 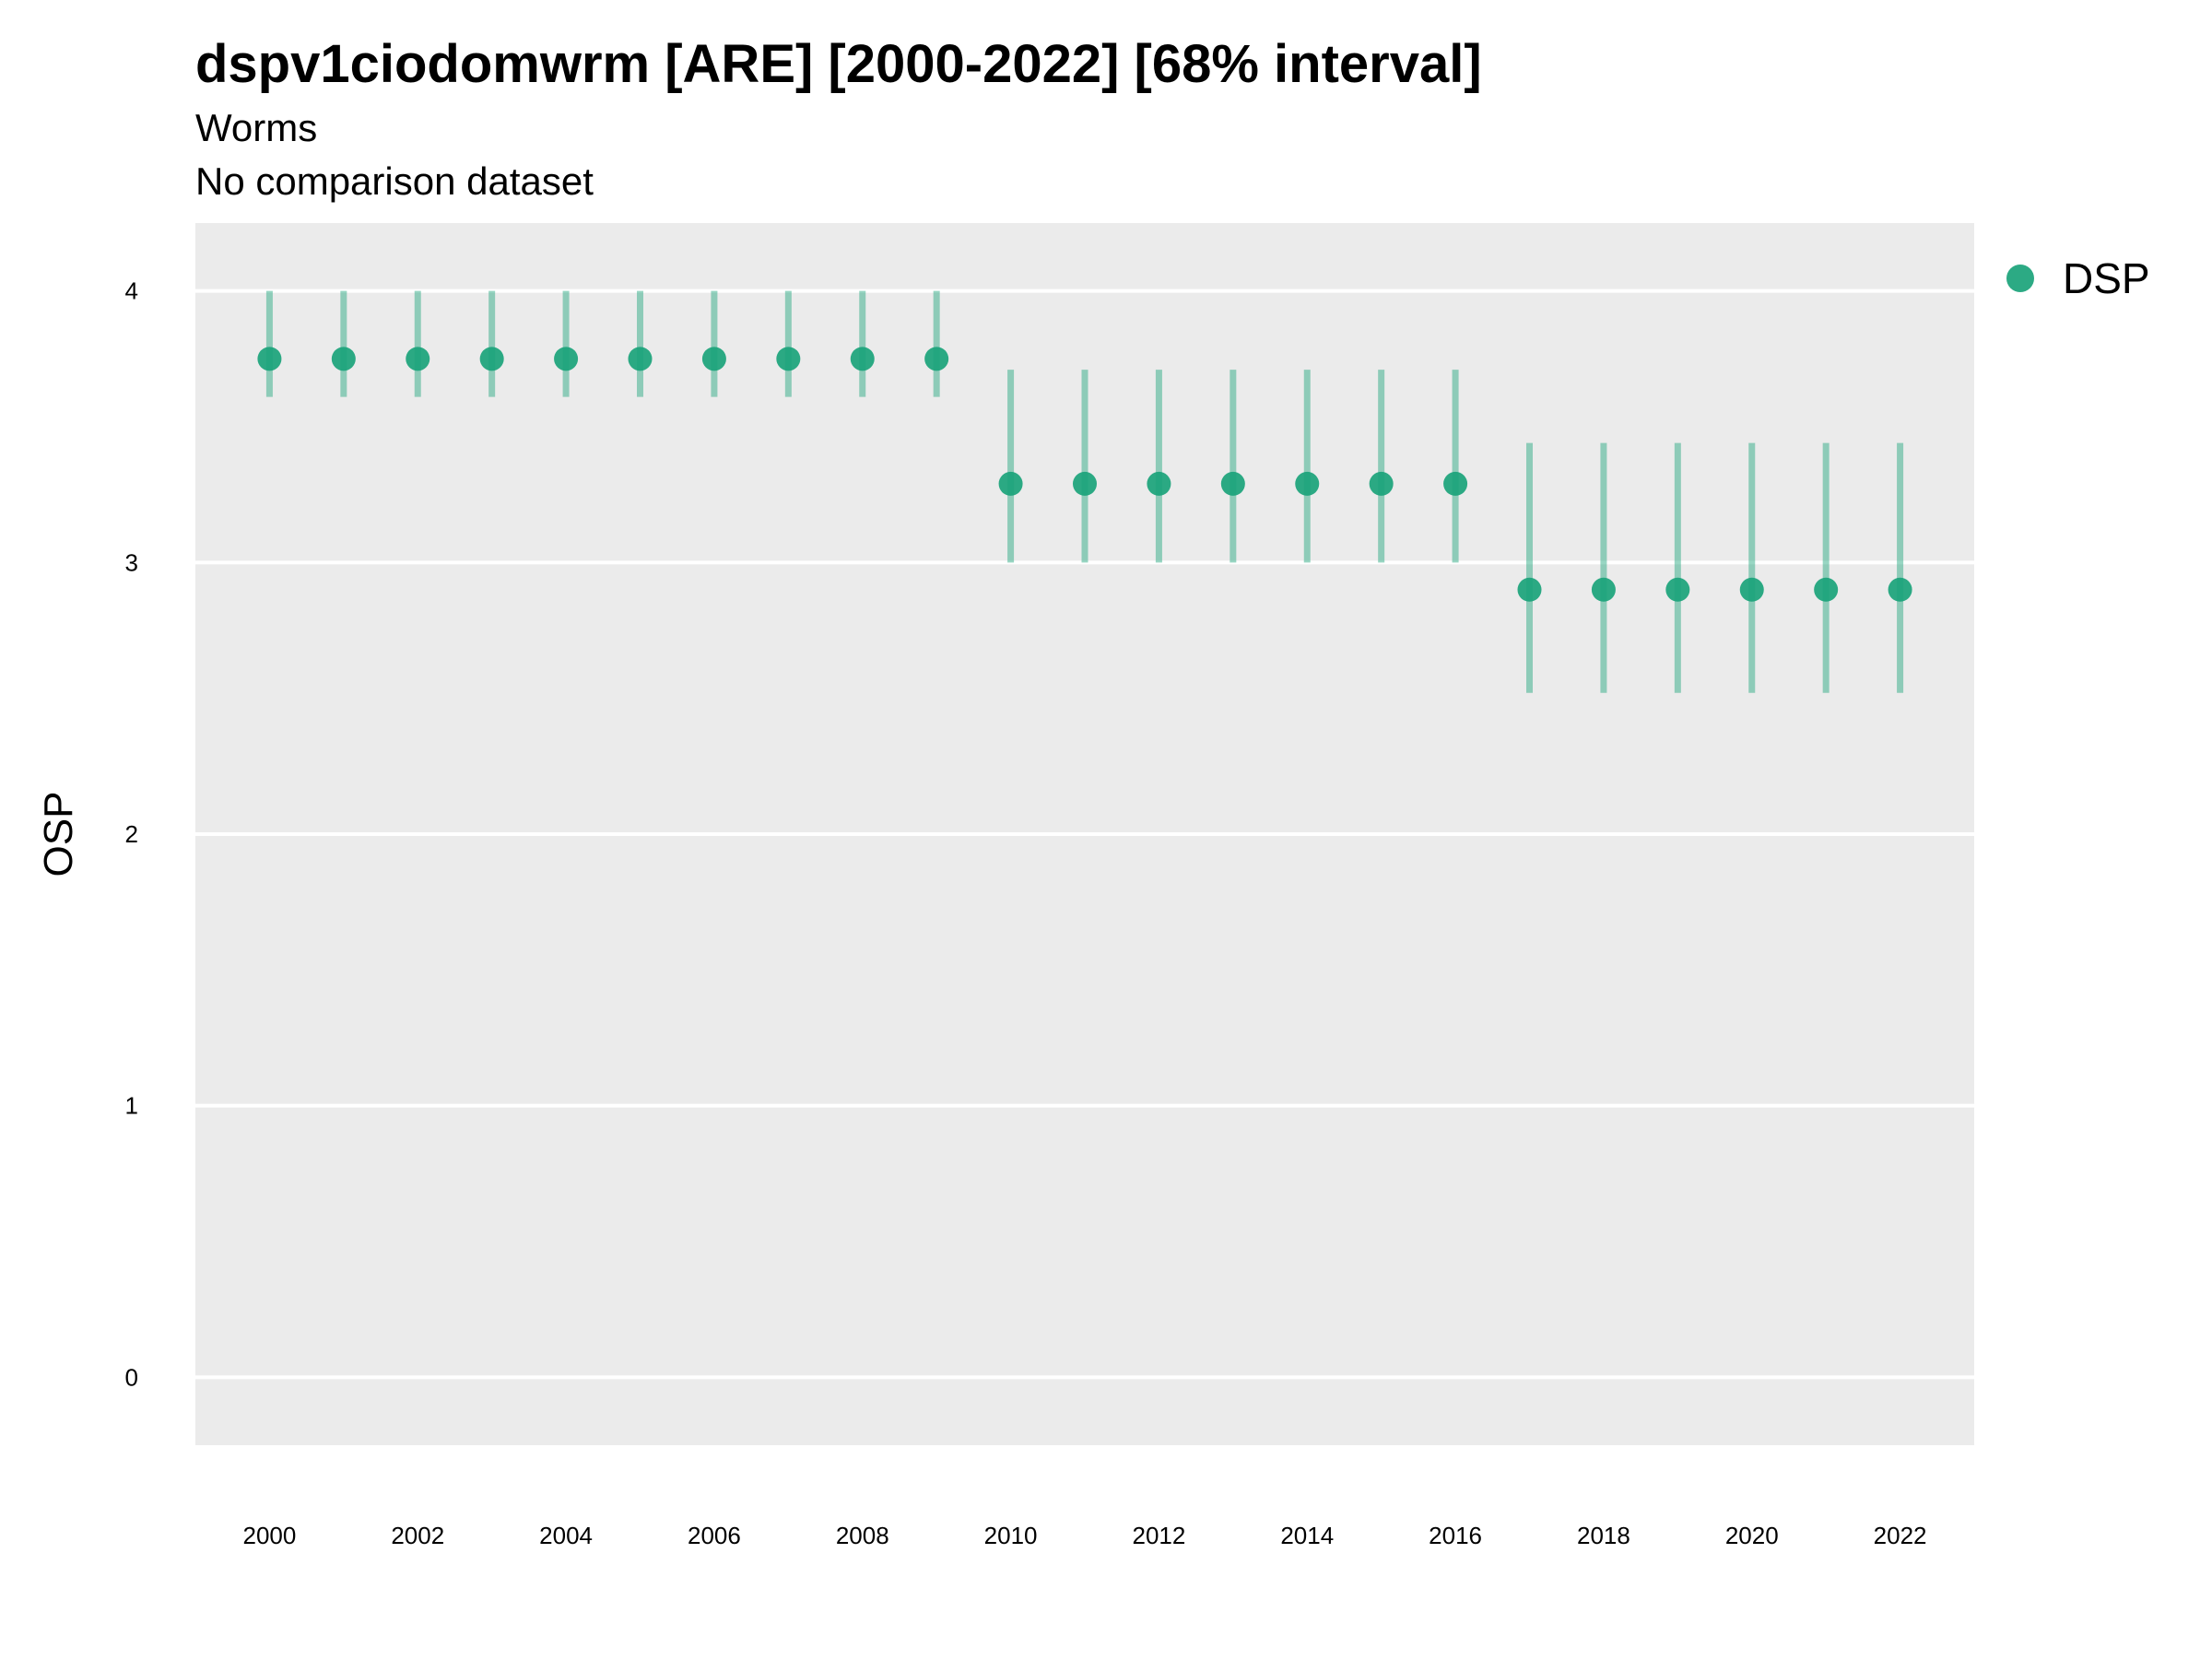 I want to click on y-tick-label: 1, so click(x=131, y=1106).